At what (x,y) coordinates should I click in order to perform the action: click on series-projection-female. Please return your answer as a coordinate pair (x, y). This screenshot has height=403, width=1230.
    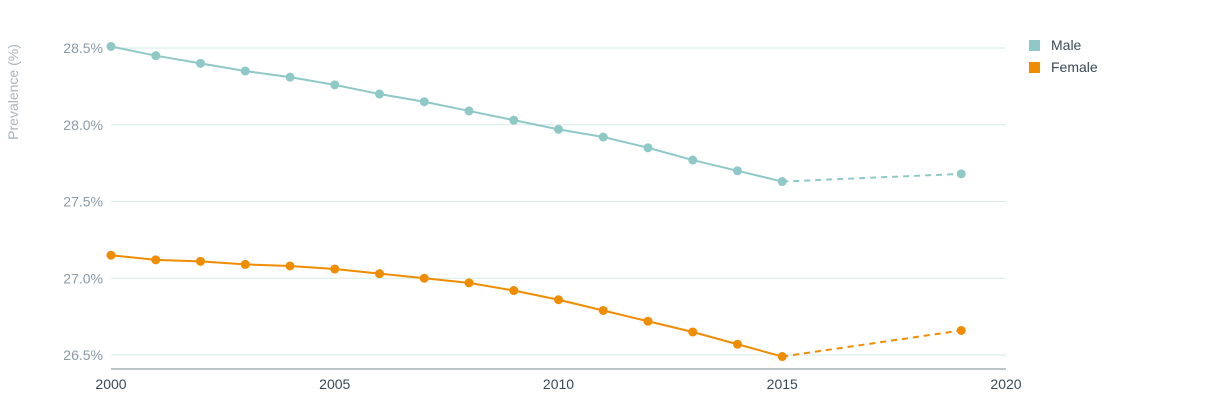
    Looking at the image, I should click on (872, 343).